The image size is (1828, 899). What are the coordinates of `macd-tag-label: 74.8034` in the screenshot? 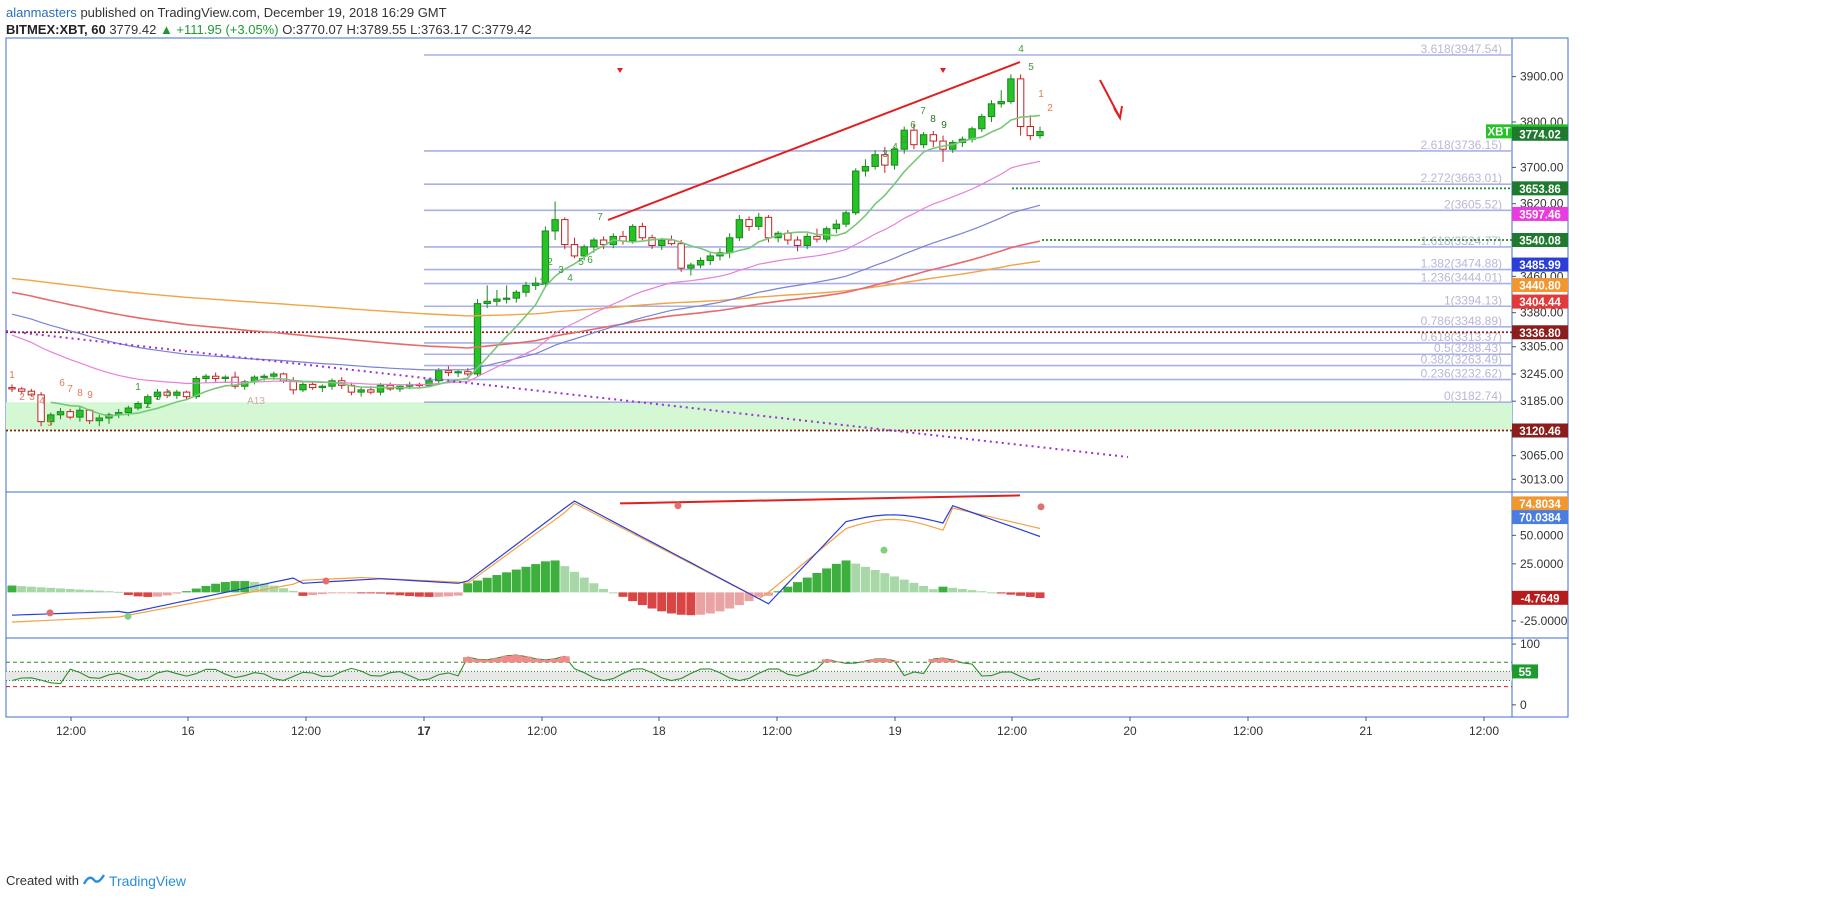 It's located at (1540, 505).